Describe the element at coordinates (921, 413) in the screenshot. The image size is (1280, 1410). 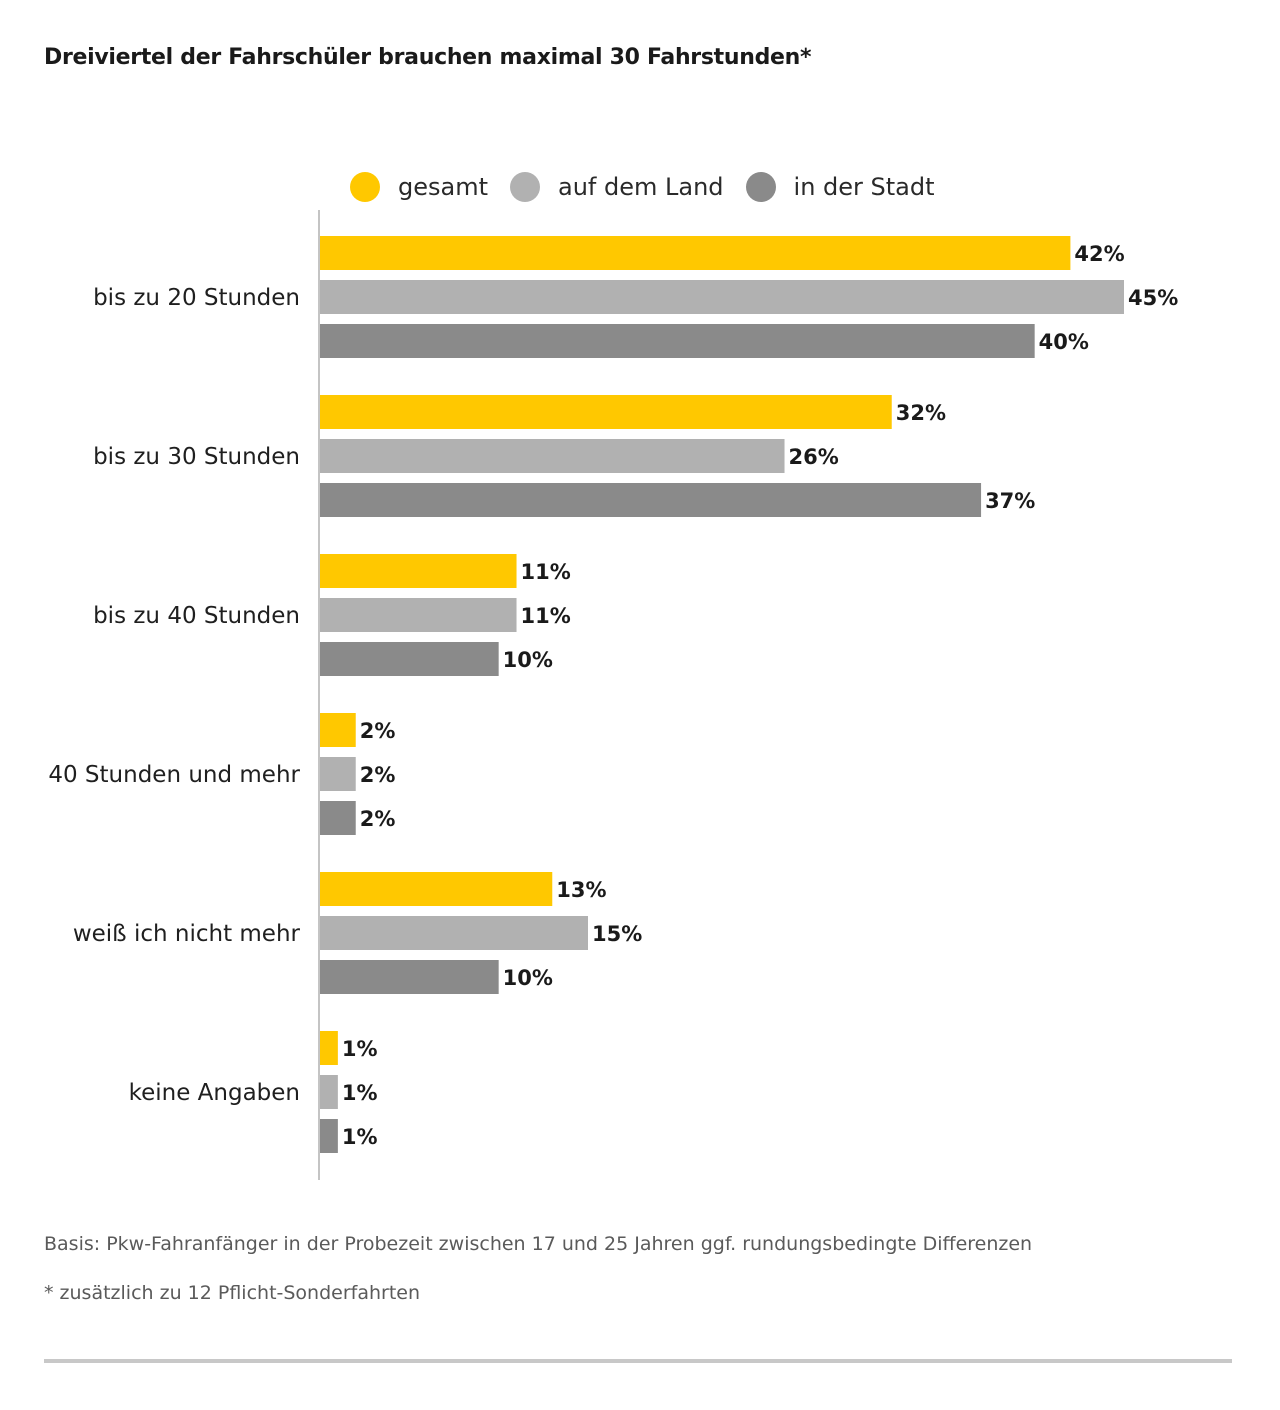
I see `value-label-bis-zu-30-stunden-gesamt: 32%` at that location.